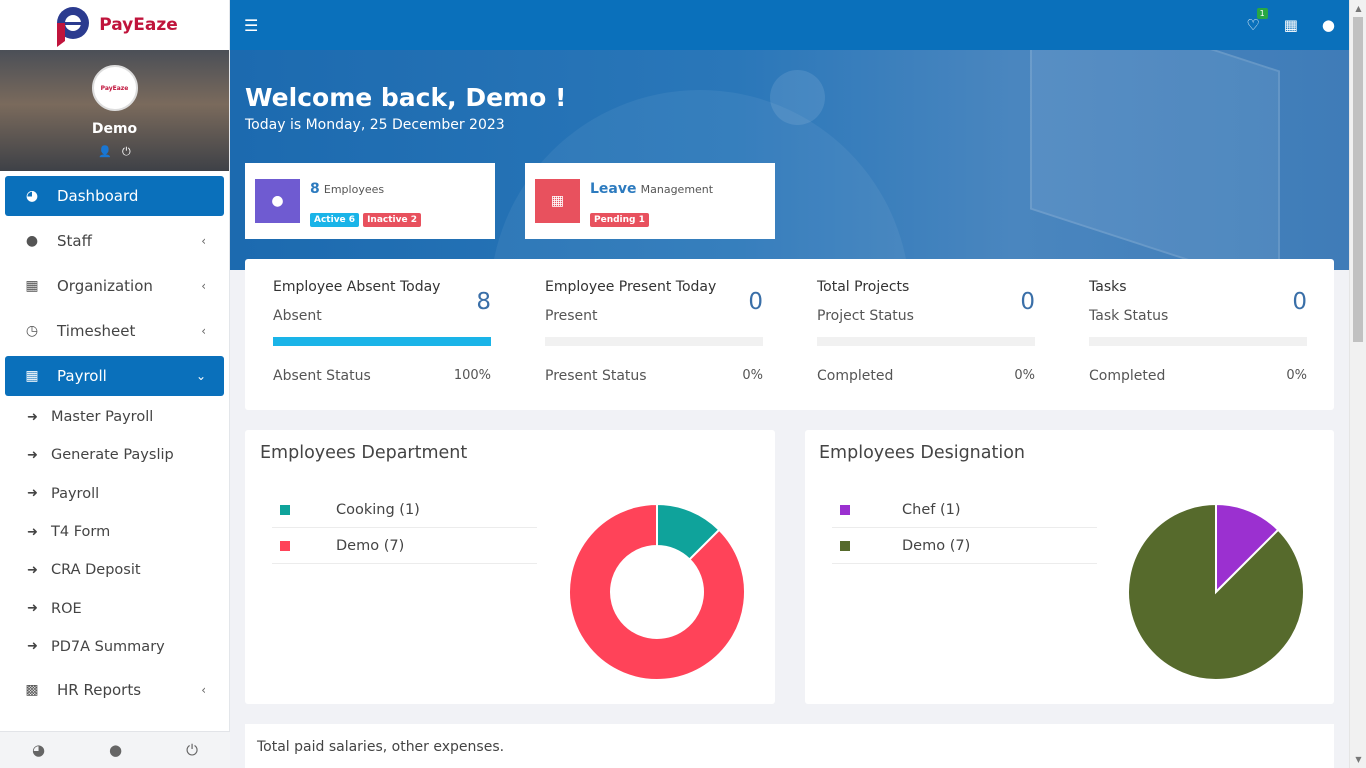  What do you see at coordinates (1290, 25) in the screenshot?
I see `qr-code-icon: ▦` at bounding box center [1290, 25].